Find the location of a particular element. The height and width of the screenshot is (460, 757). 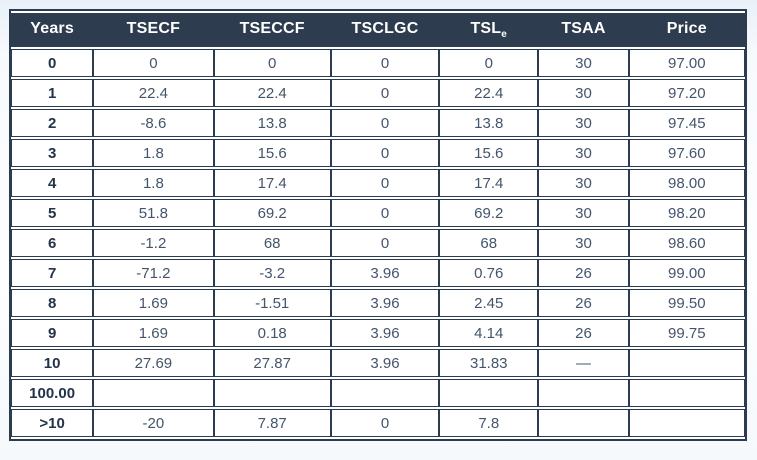

column-header-tsaa: TSAA is located at coordinates (583, 30).